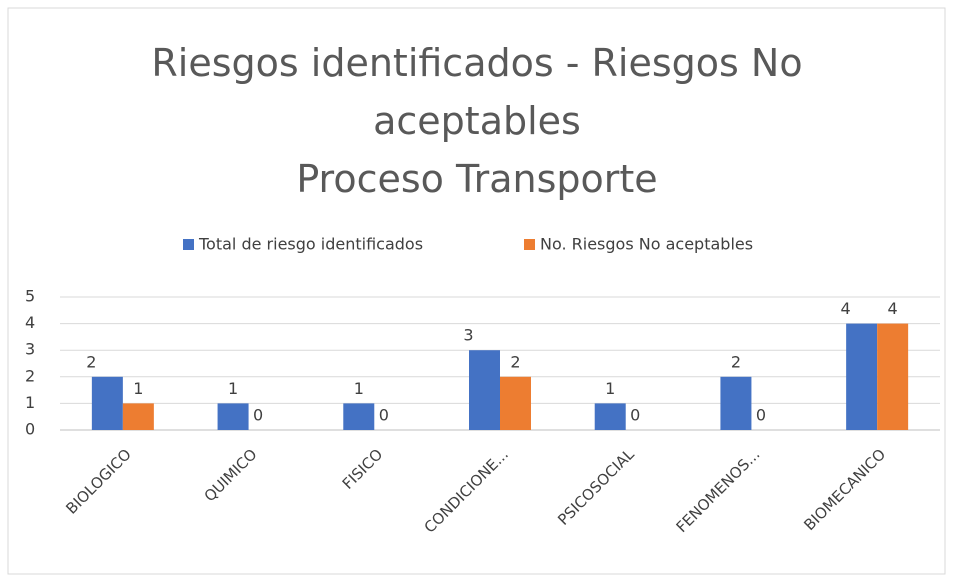 The height and width of the screenshot is (580, 954). I want to click on legend-label: No. Riesgos No aceptables, so click(646, 244).